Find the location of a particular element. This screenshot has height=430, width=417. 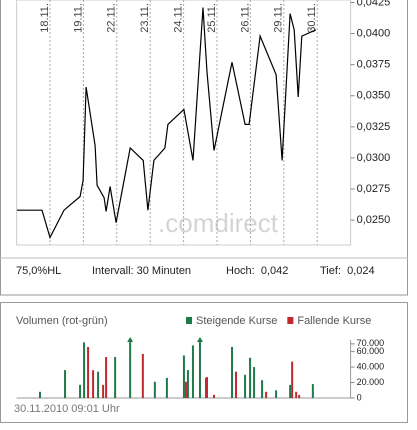

watermark: .comdirect is located at coordinates (218, 223).